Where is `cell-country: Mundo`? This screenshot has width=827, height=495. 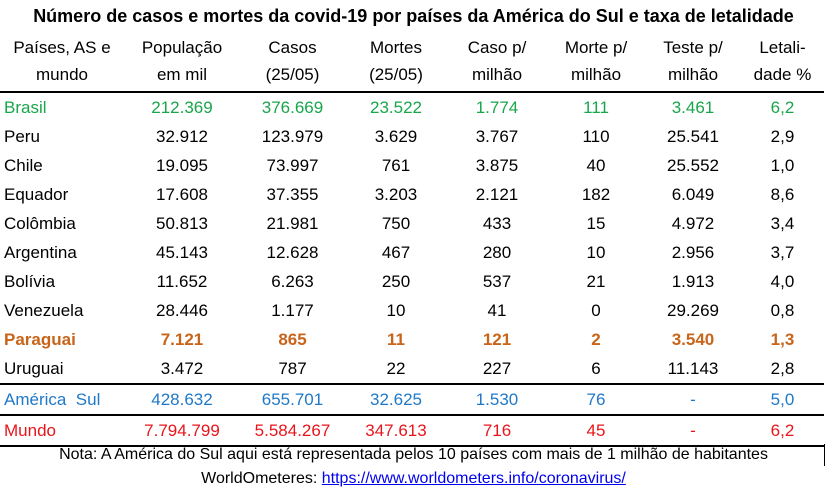
cell-country: Mundo is located at coordinates (62, 431).